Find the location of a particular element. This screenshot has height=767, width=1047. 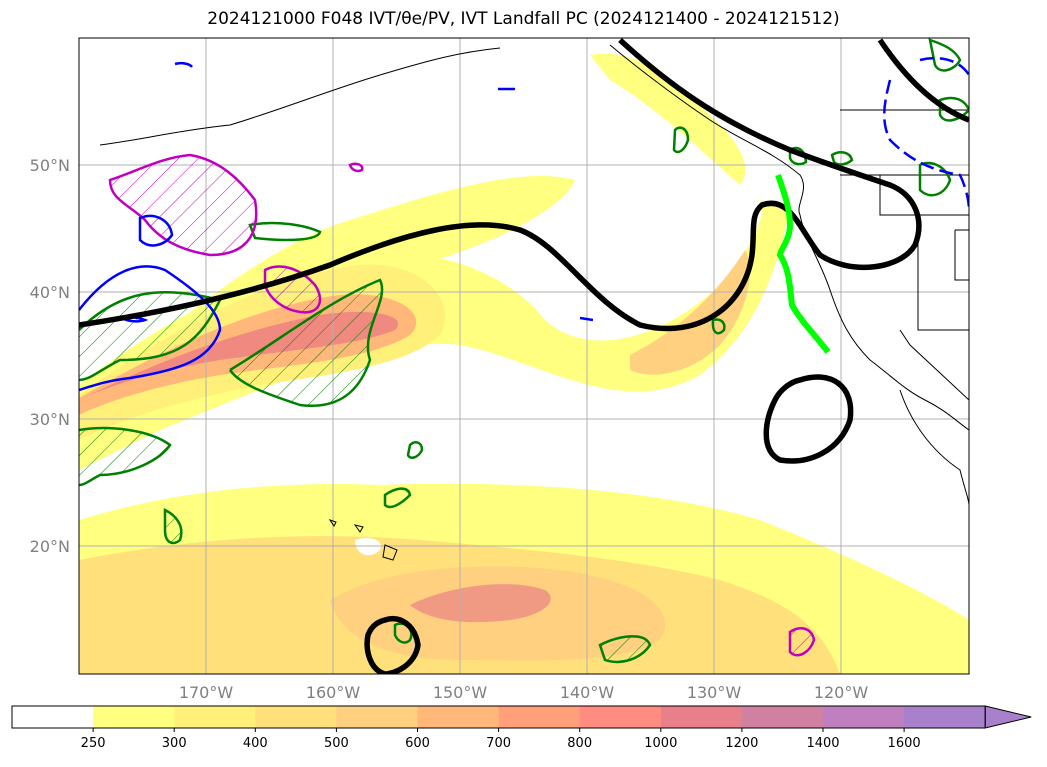

lon-label-150w: 150°W is located at coordinates (460, 692).